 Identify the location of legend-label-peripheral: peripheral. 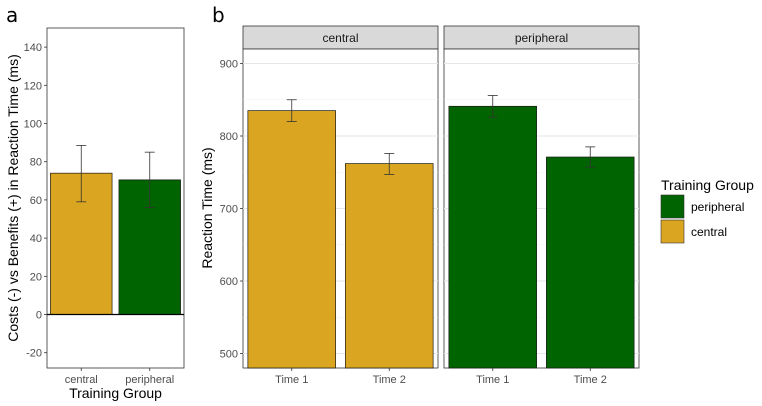
(717, 207).